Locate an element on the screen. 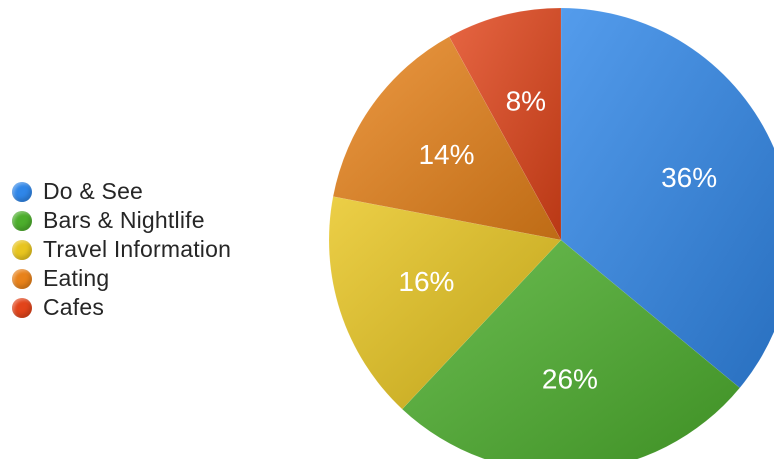 The width and height of the screenshot is (774, 459). legend-item-do-and-see: Do & See is located at coordinates (121, 191).